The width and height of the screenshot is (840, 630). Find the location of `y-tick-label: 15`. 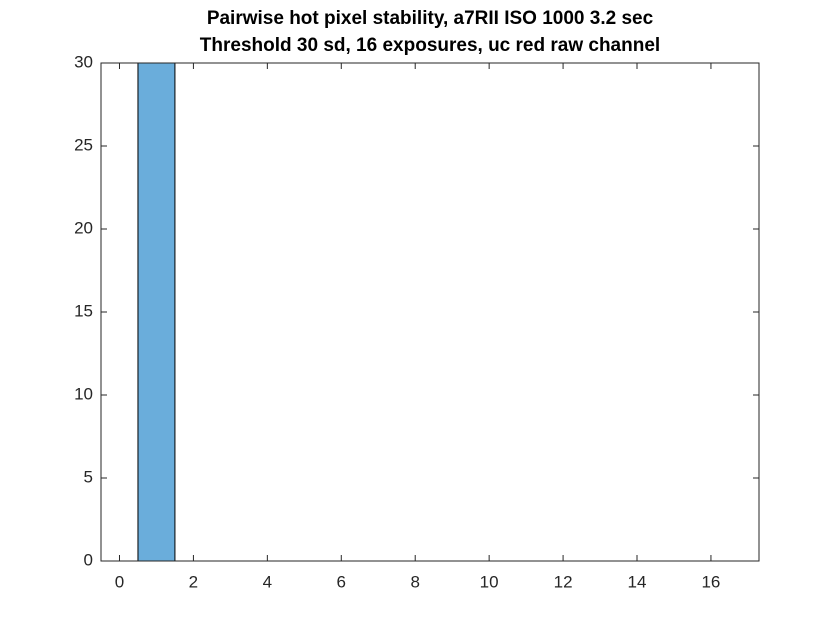

y-tick-label: 15 is located at coordinates (83, 310).